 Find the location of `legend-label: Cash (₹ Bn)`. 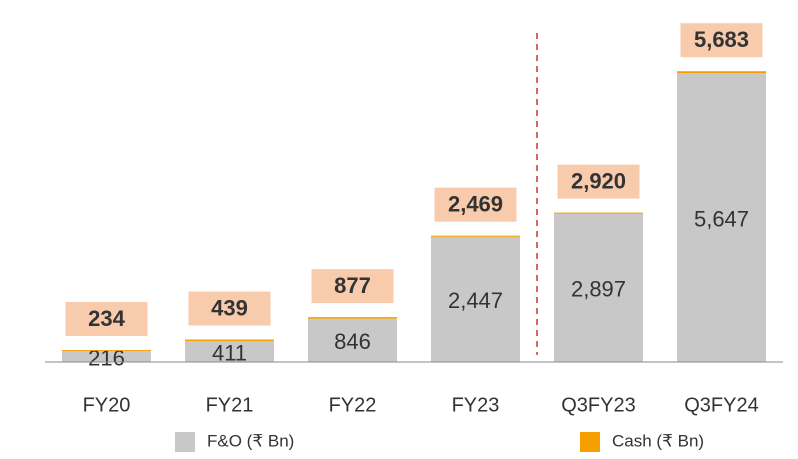

legend-label: Cash (₹ Bn) is located at coordinates (658, 440).